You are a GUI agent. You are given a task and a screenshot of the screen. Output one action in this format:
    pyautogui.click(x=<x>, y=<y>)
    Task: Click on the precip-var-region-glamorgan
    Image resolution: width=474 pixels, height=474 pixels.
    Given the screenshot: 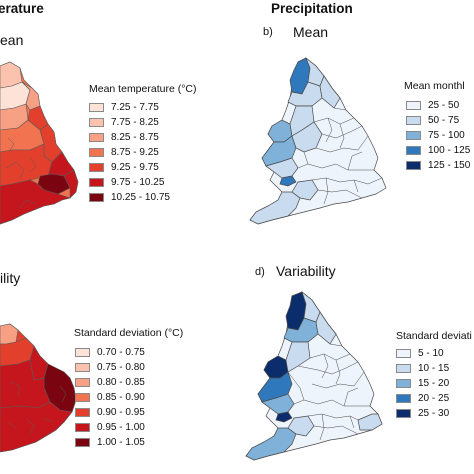 What is the action you would take?
    pyautogui.click(x=284, y=417)
    